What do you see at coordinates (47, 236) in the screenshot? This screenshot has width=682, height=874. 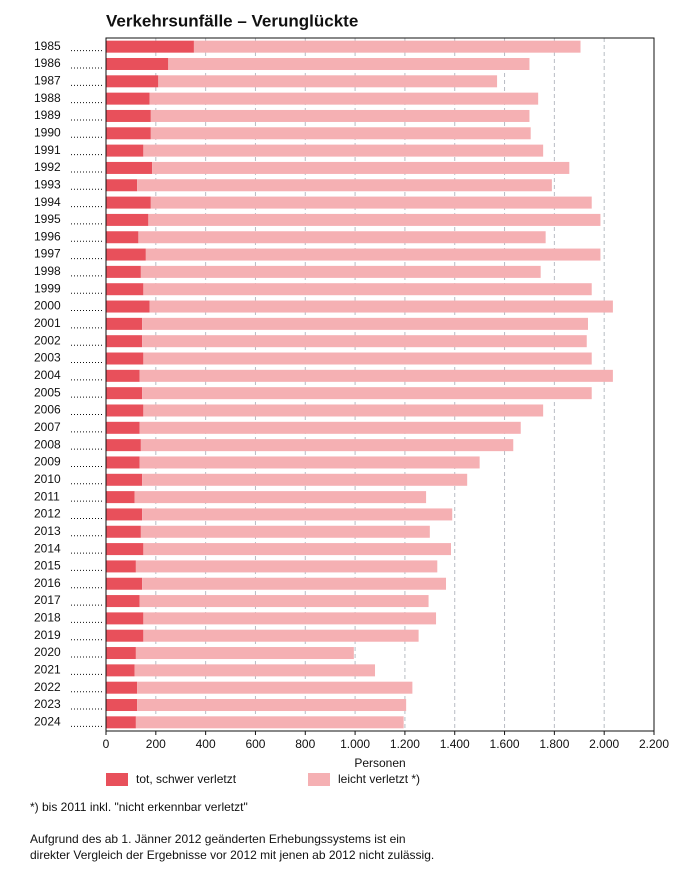 I see `y-tick-label: 1996` at bounding box center [47, 236].